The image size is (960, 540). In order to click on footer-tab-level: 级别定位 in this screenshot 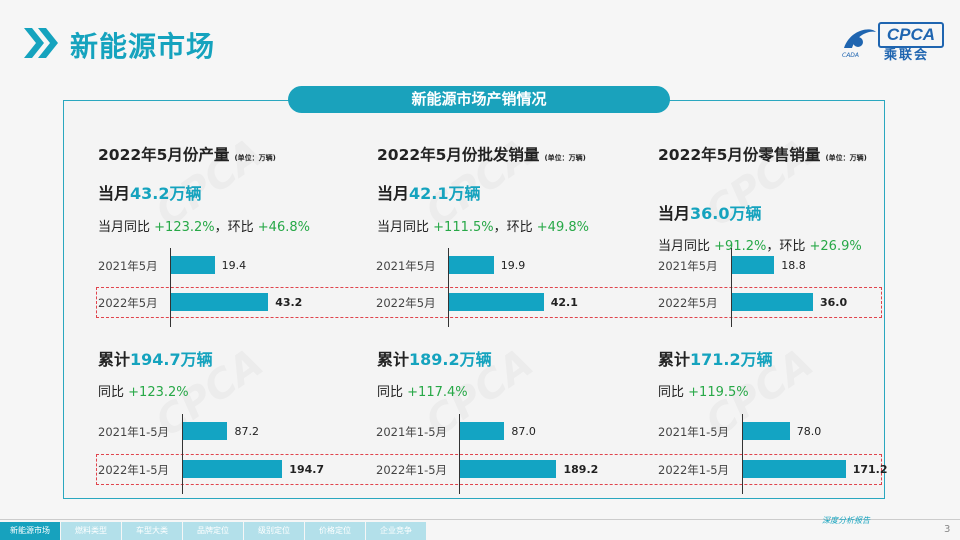, I will do `click(274, 531)`.